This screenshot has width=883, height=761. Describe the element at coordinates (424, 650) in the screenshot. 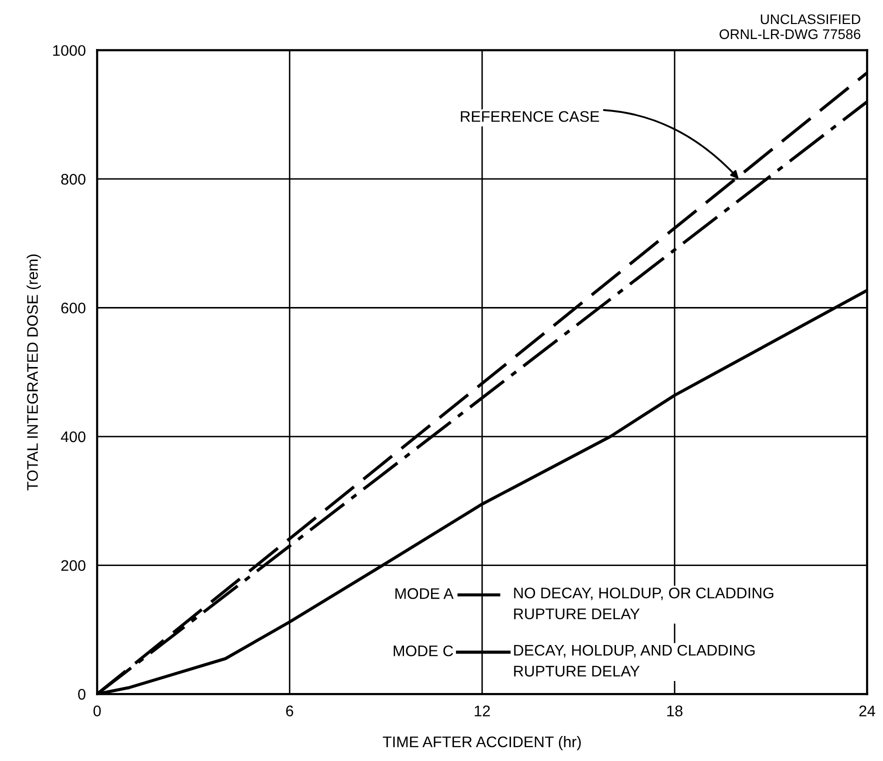

I see `legend-label: MODE C` at that location.